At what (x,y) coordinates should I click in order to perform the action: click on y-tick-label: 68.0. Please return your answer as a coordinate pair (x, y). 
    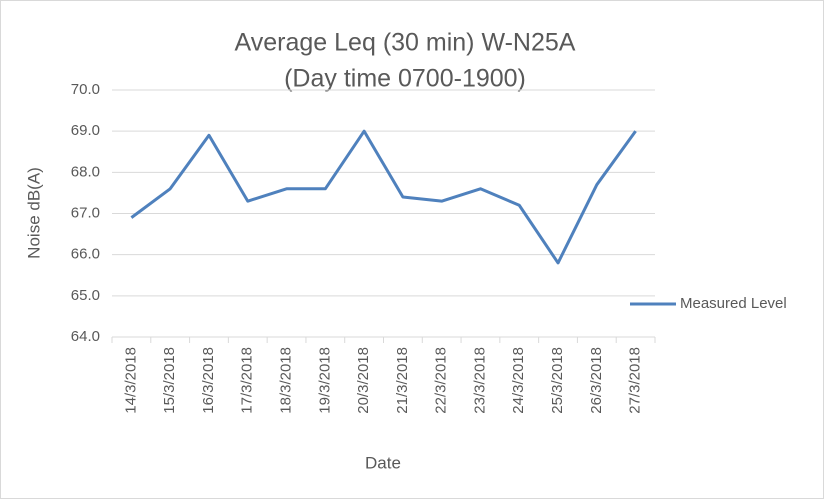
    Looking at the image, I should click on (85, 171).